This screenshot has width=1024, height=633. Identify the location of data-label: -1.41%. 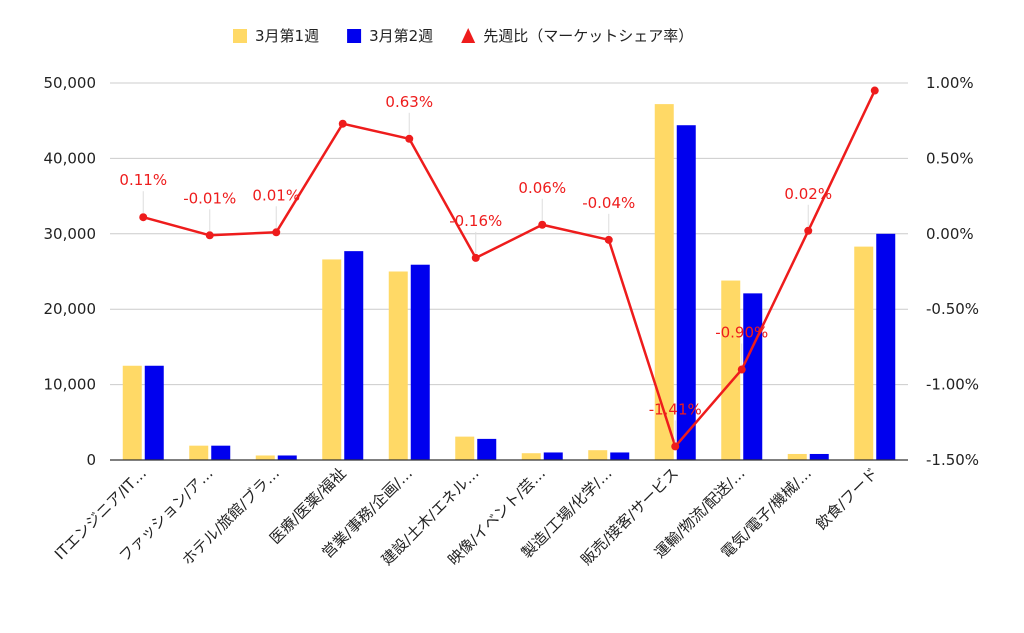
(675, 409).